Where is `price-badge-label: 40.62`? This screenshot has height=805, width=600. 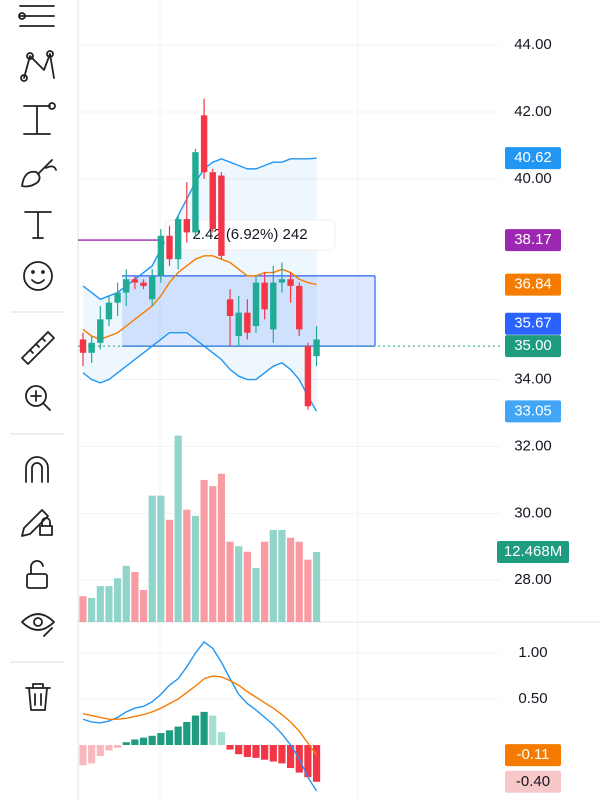 price-badge-label: 40.62 is located at coordinates (533, 157).